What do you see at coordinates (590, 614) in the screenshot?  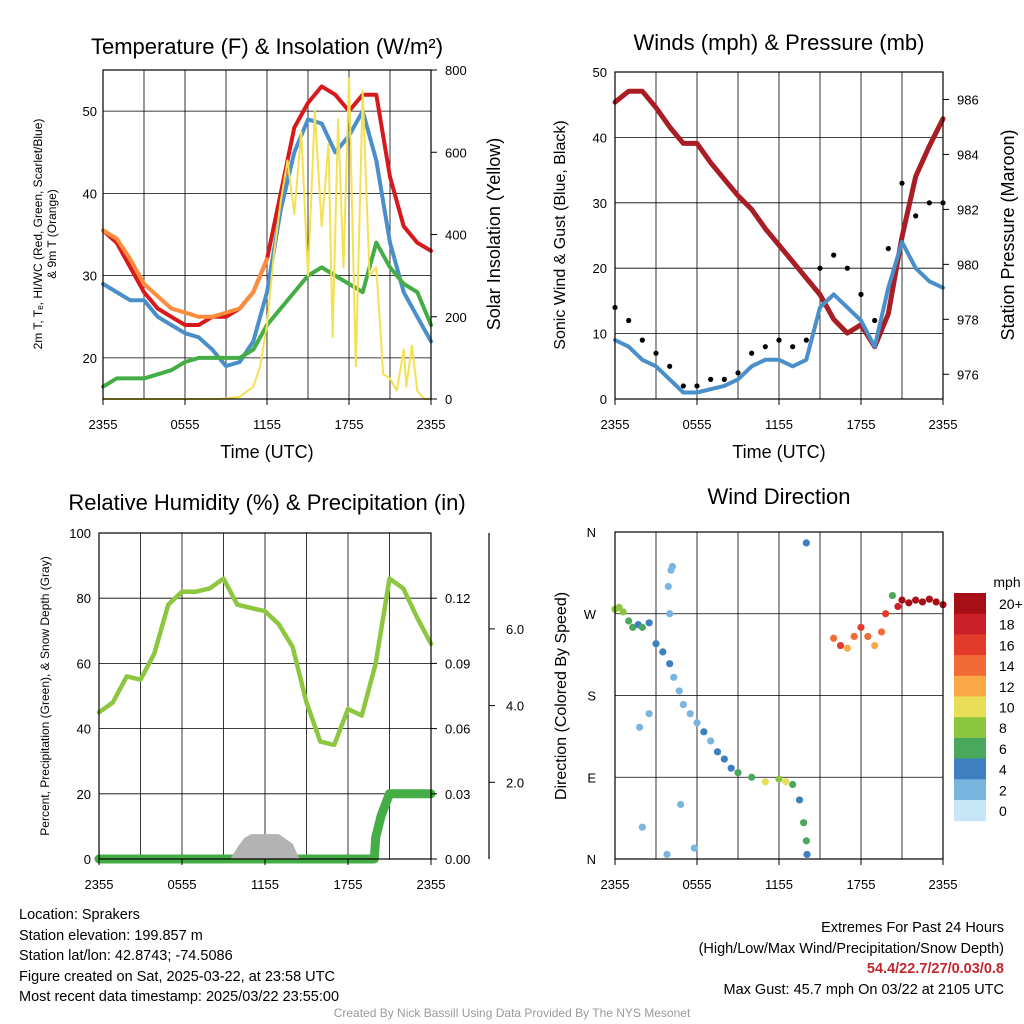 I see `direction-ytick-label: W` at bounding box center [590, 614].